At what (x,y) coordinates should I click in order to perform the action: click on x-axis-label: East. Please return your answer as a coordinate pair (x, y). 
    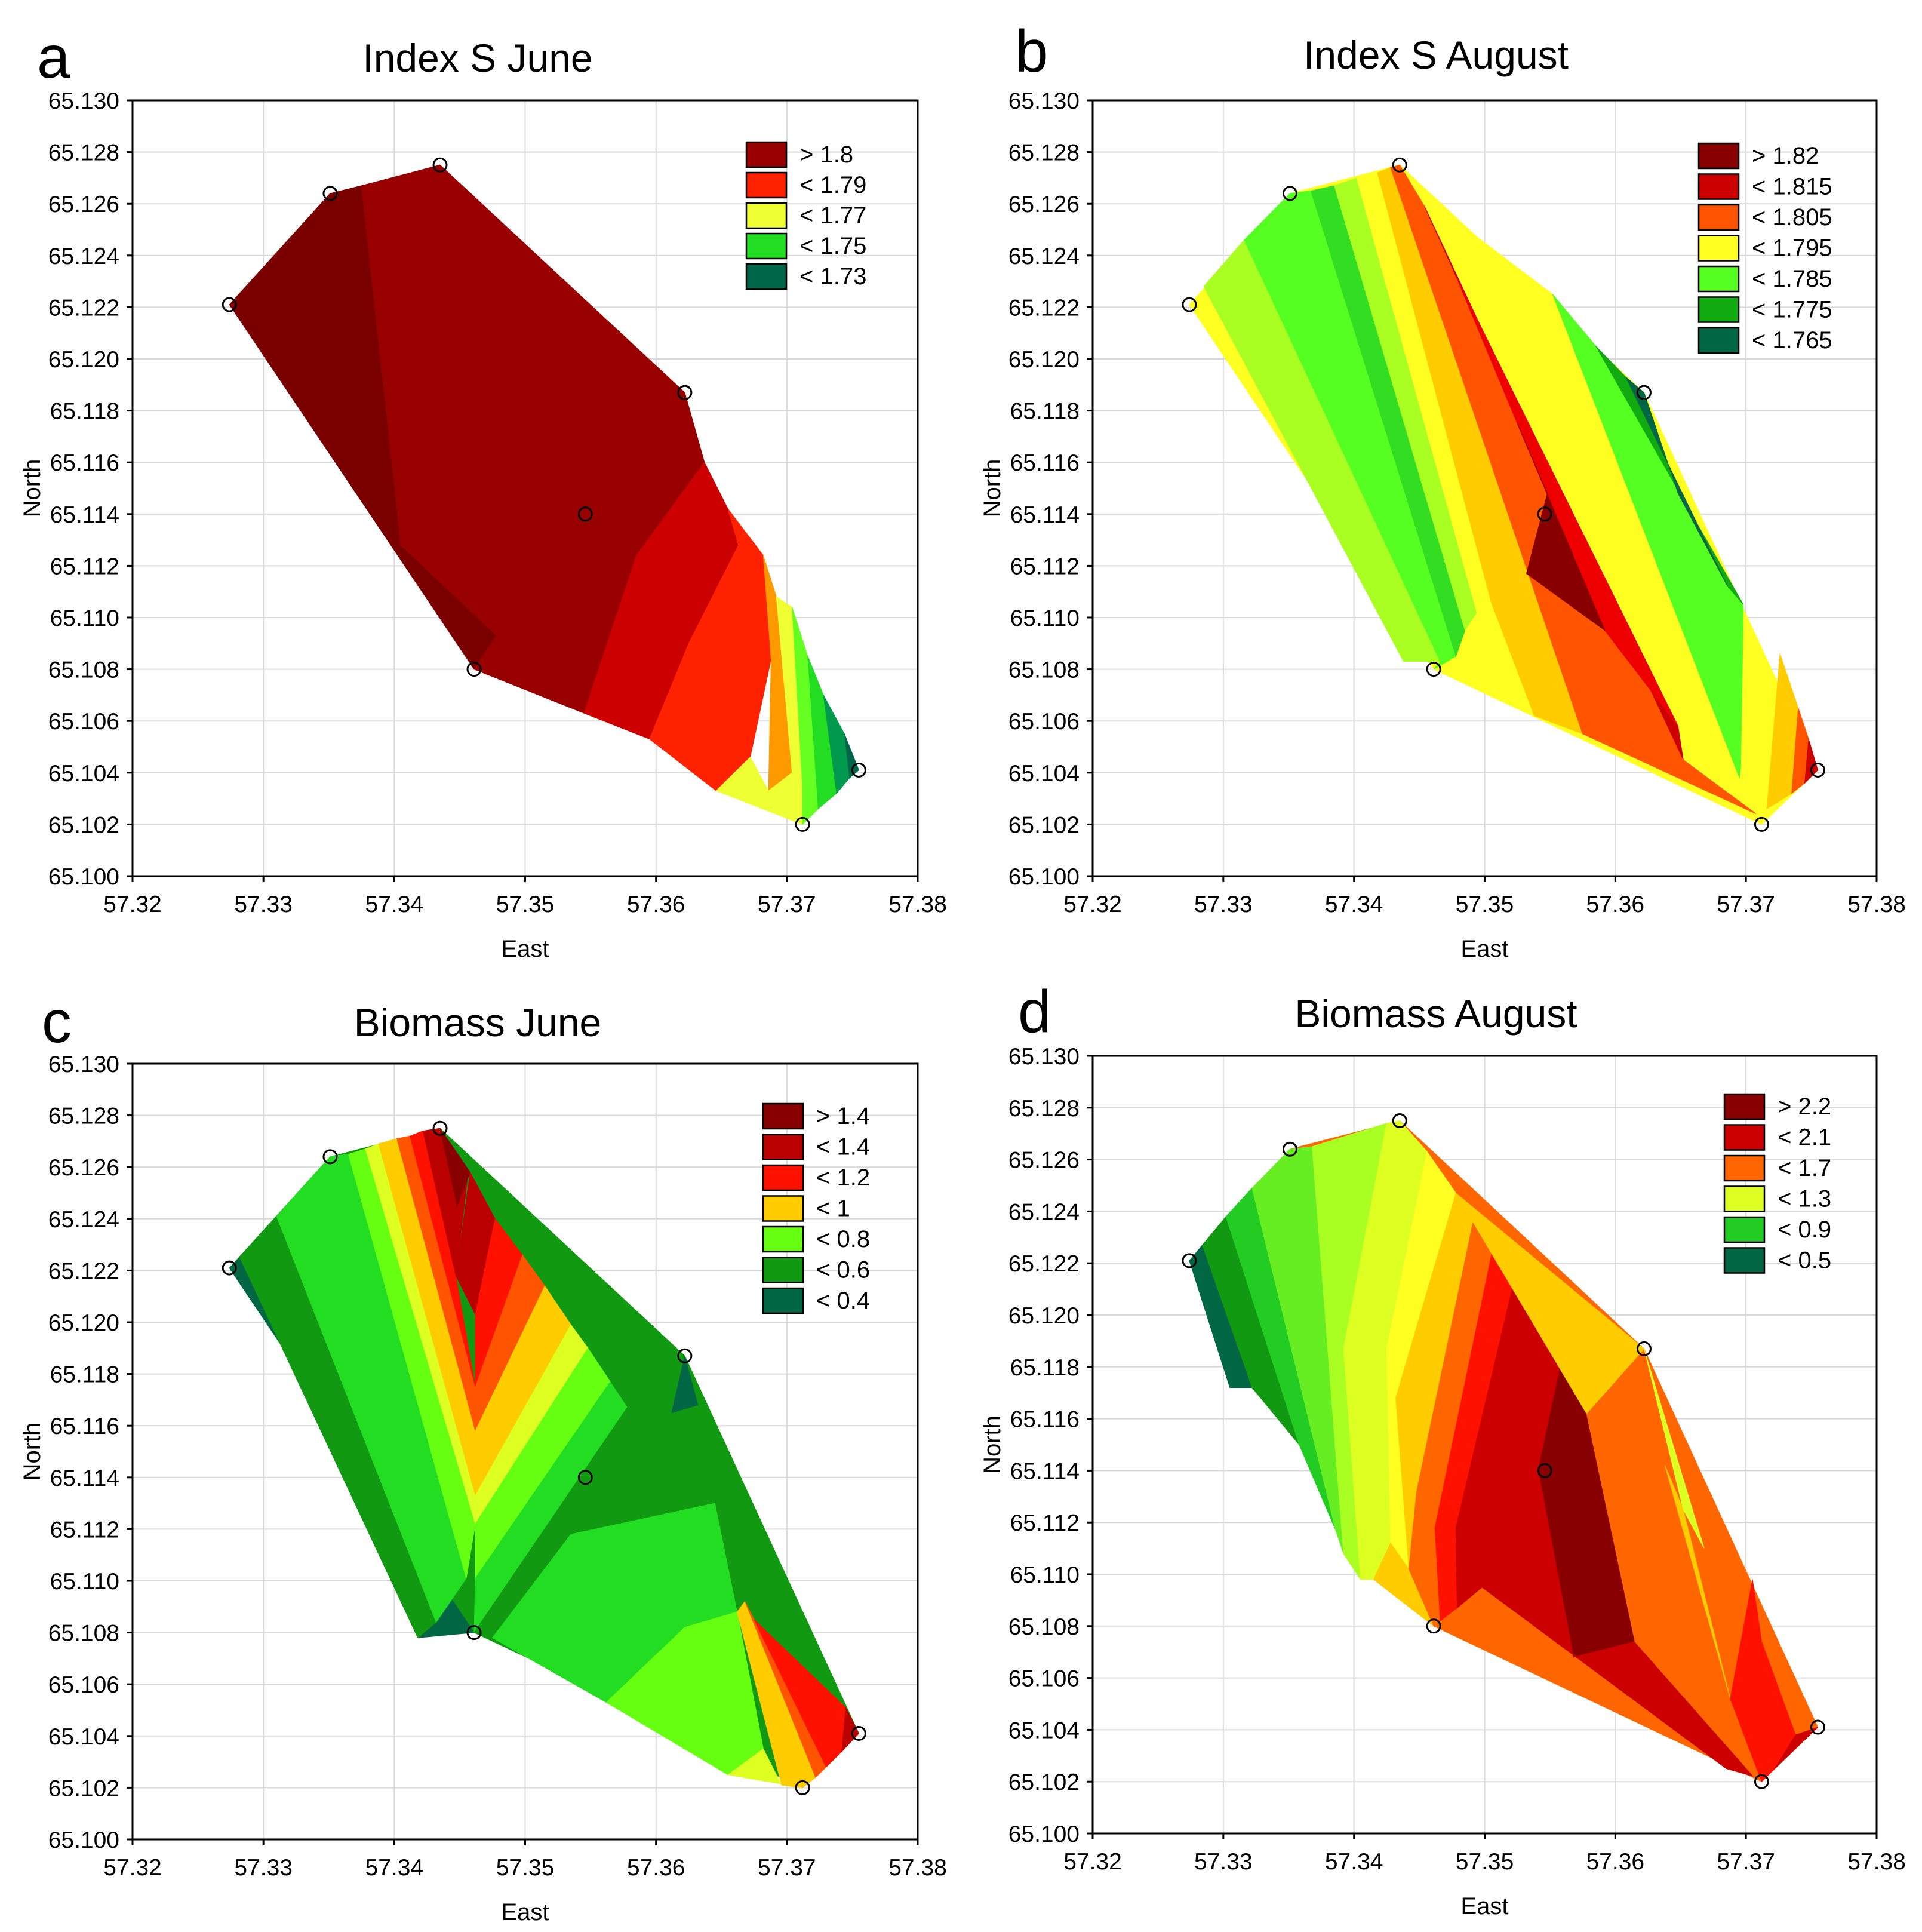
    Looking at the image, I should click on (1484, 949).